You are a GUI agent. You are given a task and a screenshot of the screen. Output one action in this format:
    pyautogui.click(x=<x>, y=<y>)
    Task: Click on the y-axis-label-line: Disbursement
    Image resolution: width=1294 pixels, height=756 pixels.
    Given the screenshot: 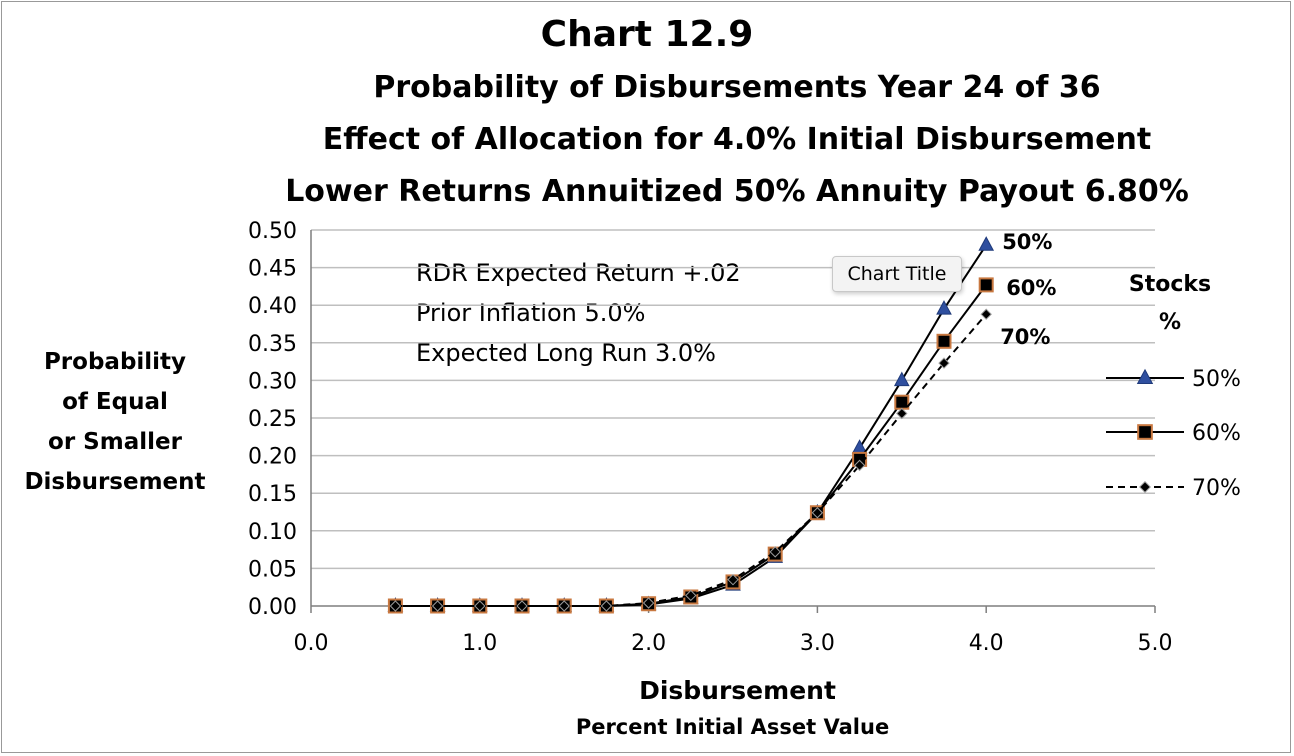 What is the action you would take?
    pyautogui.click(x=115, y=482)
    